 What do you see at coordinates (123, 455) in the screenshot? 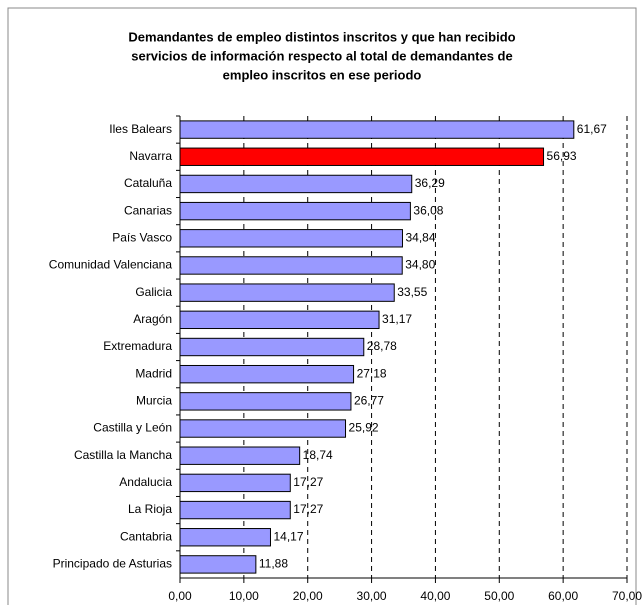
I see `y-tick-label: Castilla la Mancha` at bounding box center [123, 455].